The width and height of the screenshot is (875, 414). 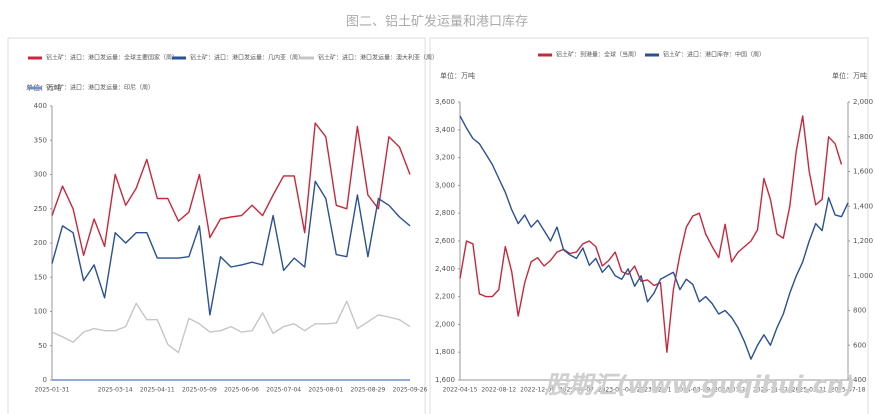 I want to click on x-tick-label: 2025-08-01, so click(x=325, y=390).